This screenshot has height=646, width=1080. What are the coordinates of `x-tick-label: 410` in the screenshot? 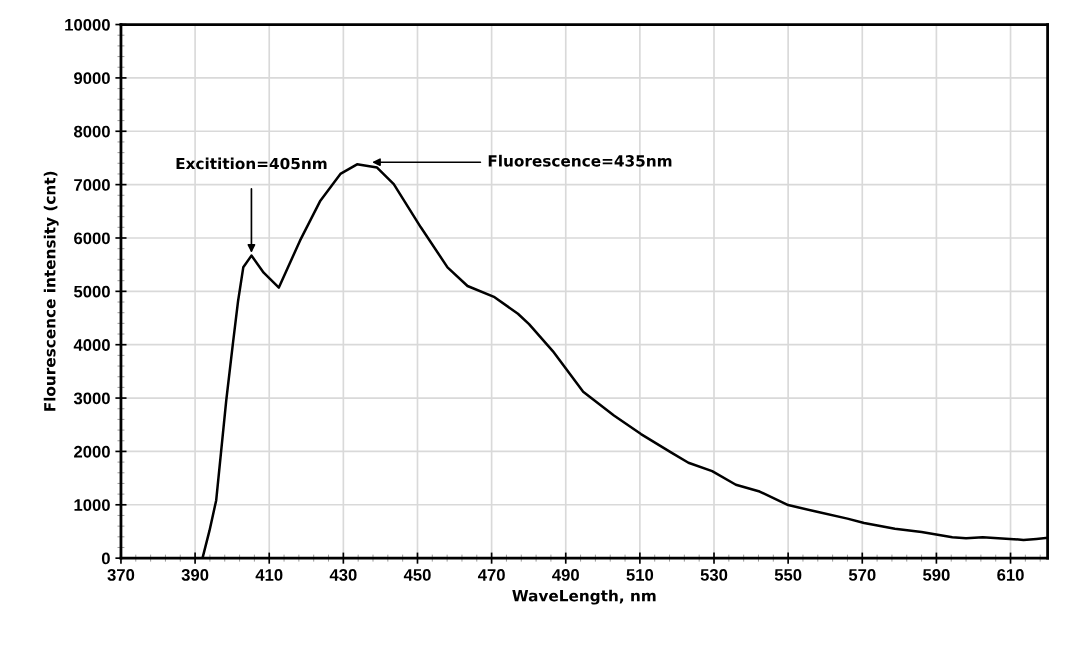 It's located at (269, 575).